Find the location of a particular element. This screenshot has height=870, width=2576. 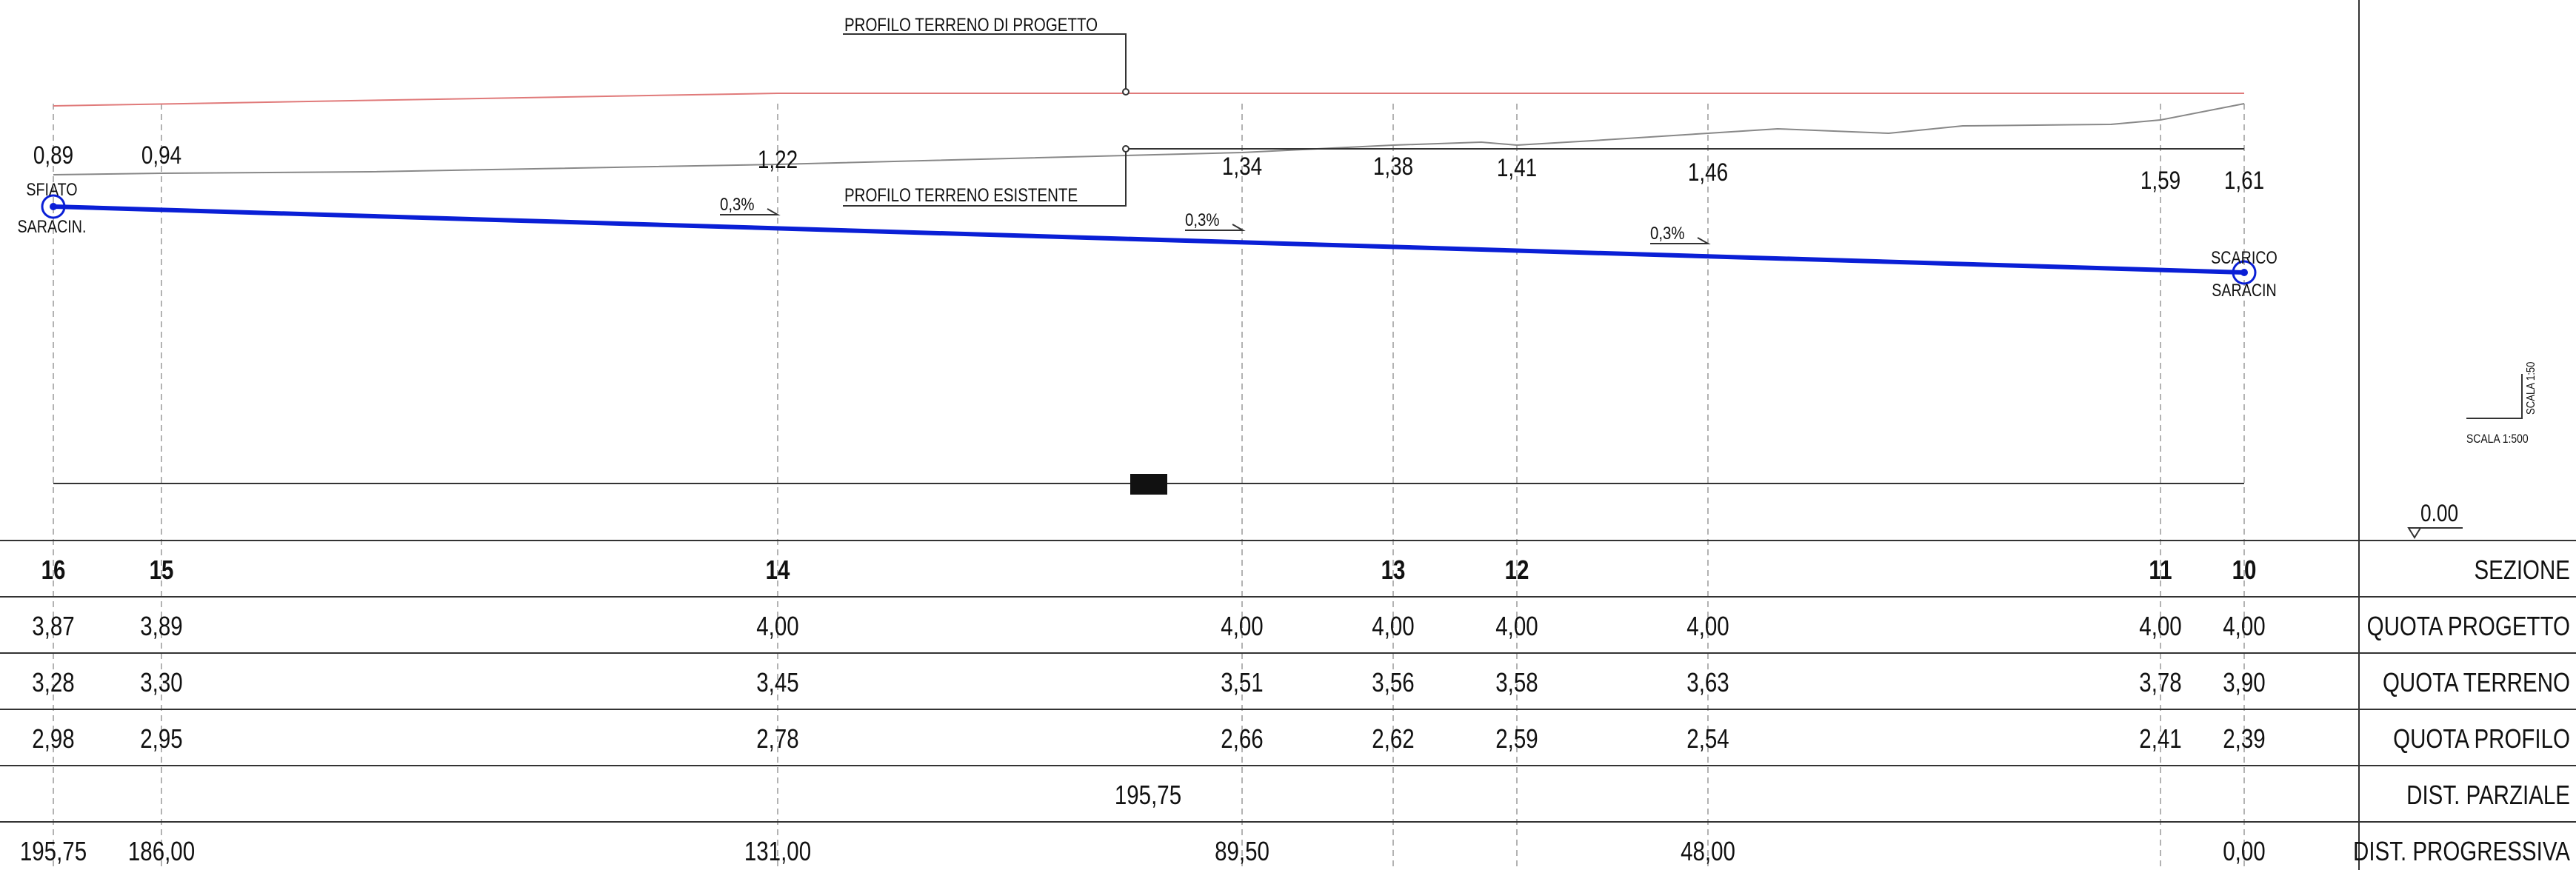

dist-progressiva-cell: 186,00 is located at coordinates (161, 851).